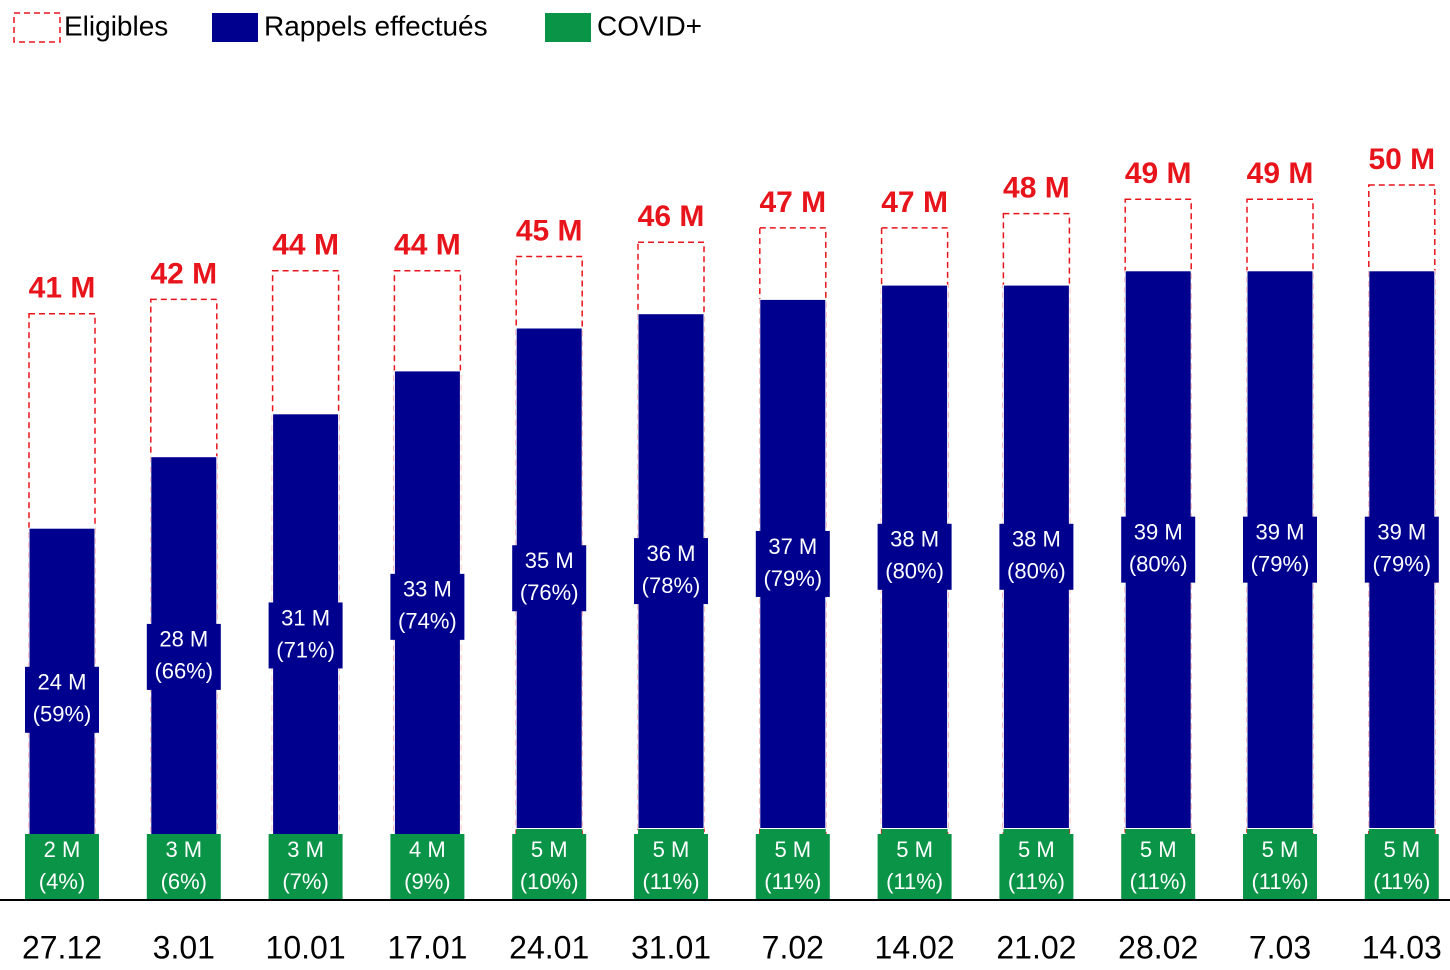 This screenshot has height=970, width=1450. Describe the element at coordinates (427, 881) in the screenshot. I see `data-label: (9%)` at that location.